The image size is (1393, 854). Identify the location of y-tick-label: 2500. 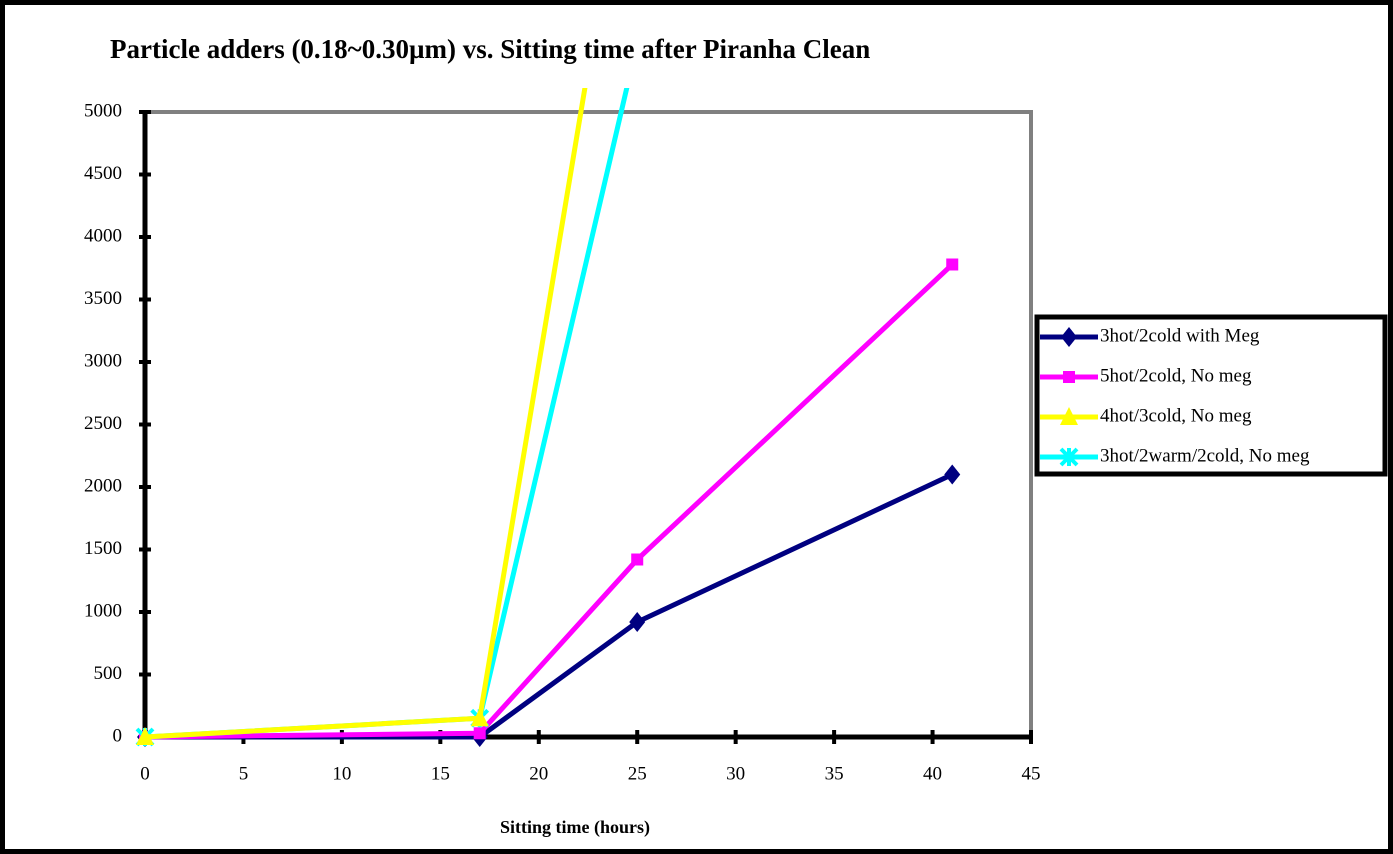
(103, 423).